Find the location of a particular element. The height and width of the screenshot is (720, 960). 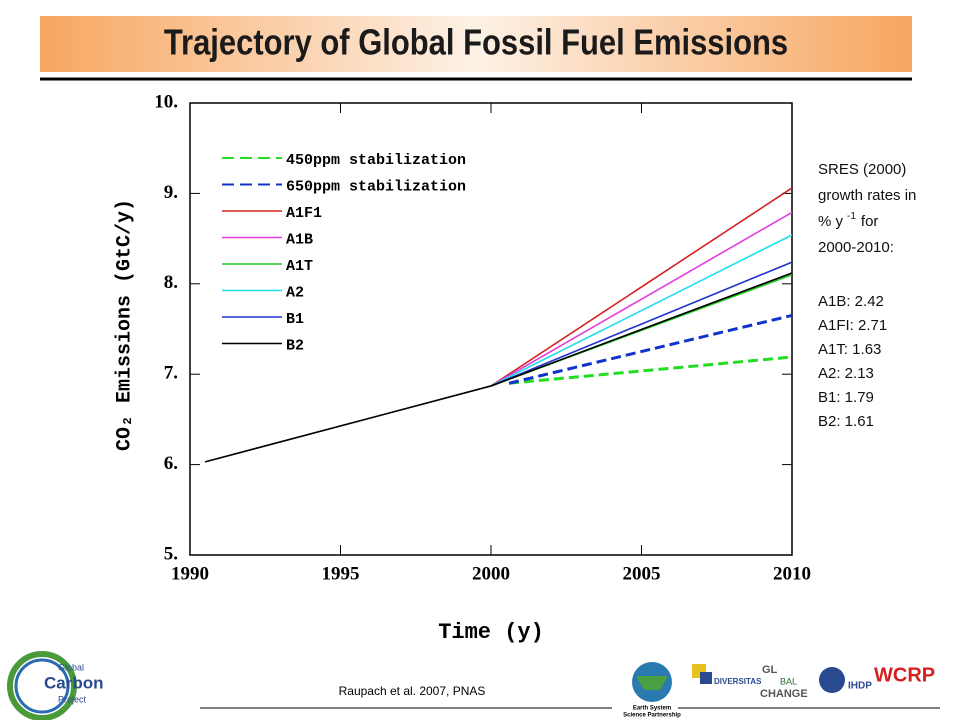

essp-land is located at coordinates (652, 683).